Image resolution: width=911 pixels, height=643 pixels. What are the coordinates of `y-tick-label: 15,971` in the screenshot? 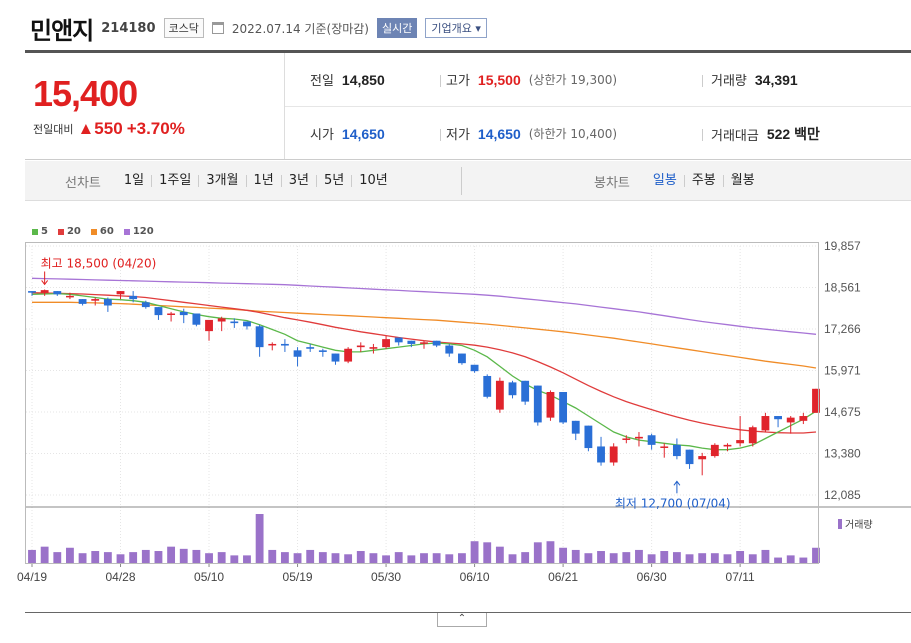 It's located at (842, 371).